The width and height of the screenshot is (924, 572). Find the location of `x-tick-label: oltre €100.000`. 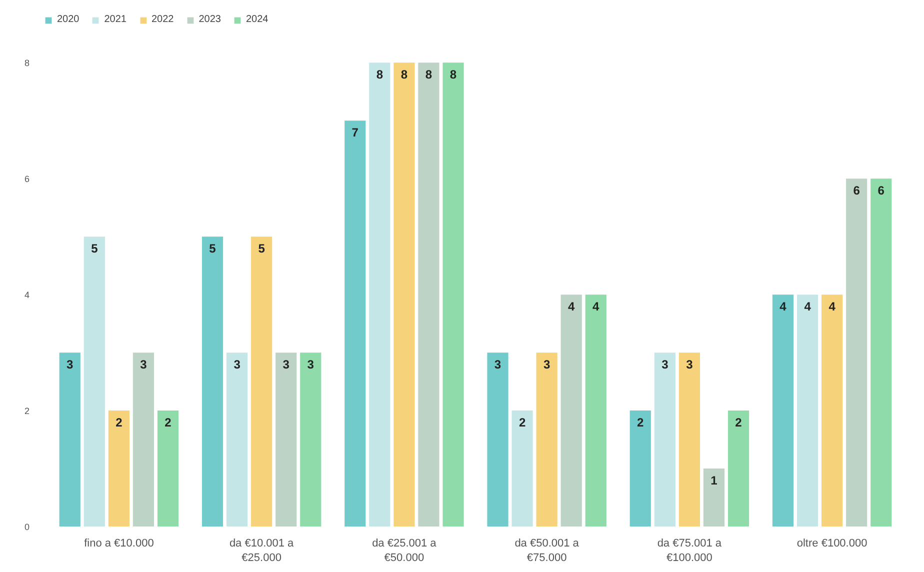

x-tick-label: oltre €100.000 is located at coordinates (832, 544).